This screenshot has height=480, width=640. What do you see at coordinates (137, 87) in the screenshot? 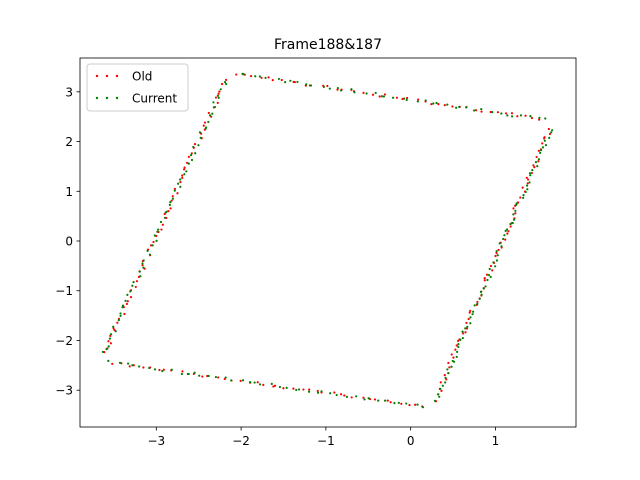
I see `legend-box` at bounding box center [137, 87].